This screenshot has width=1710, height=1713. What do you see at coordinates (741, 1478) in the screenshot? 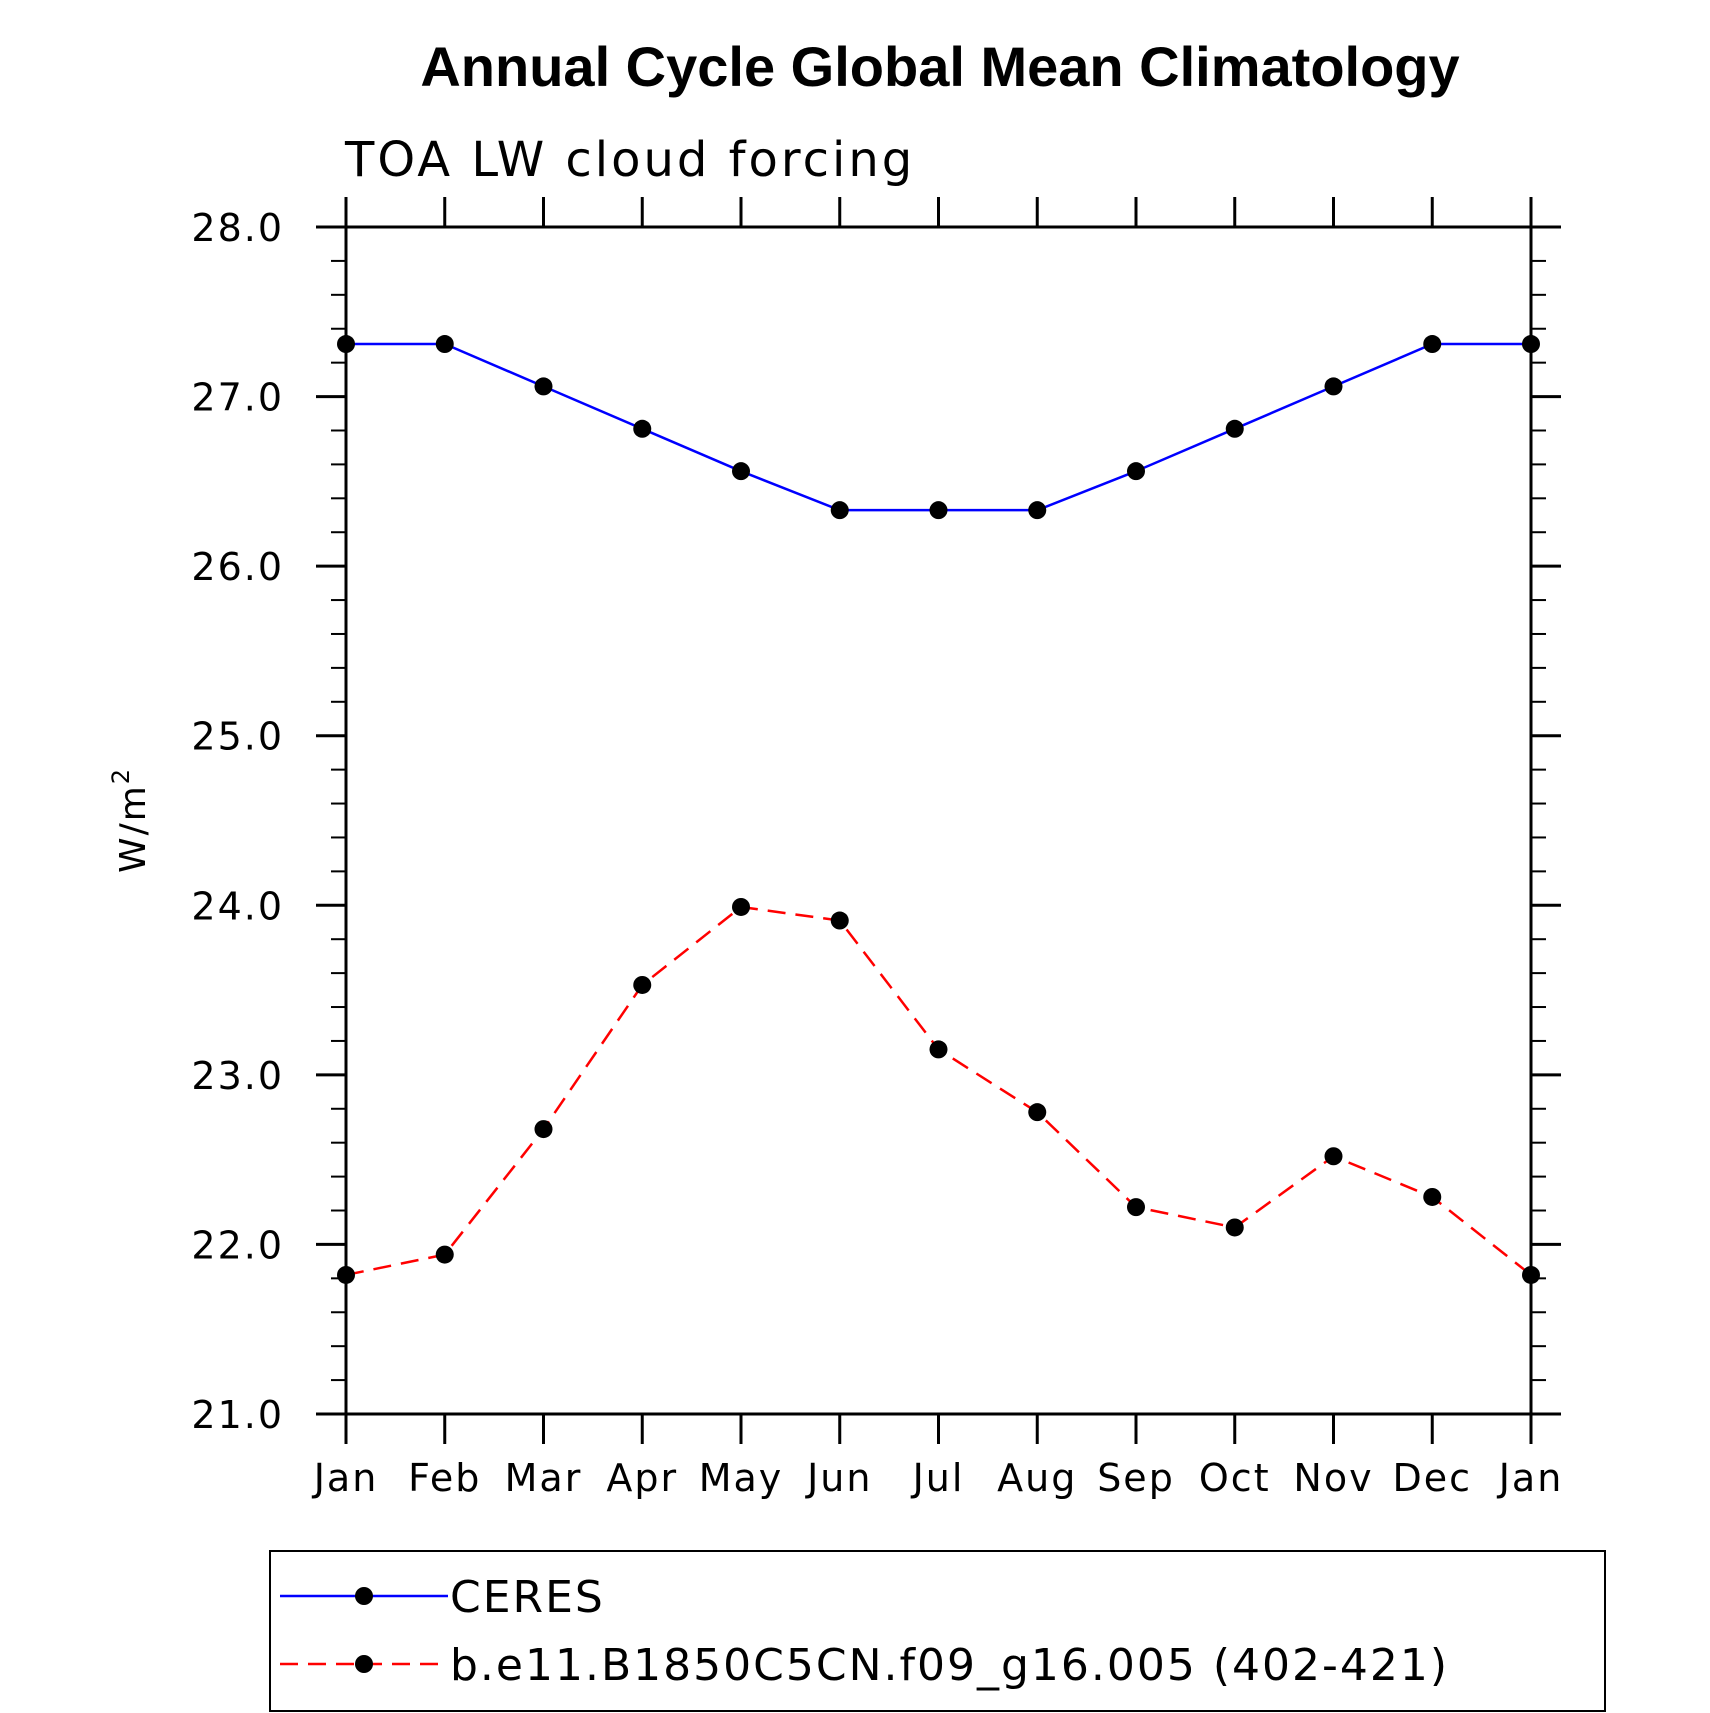
I see `x-tick-label: May` at bounding box center [741, 1478].